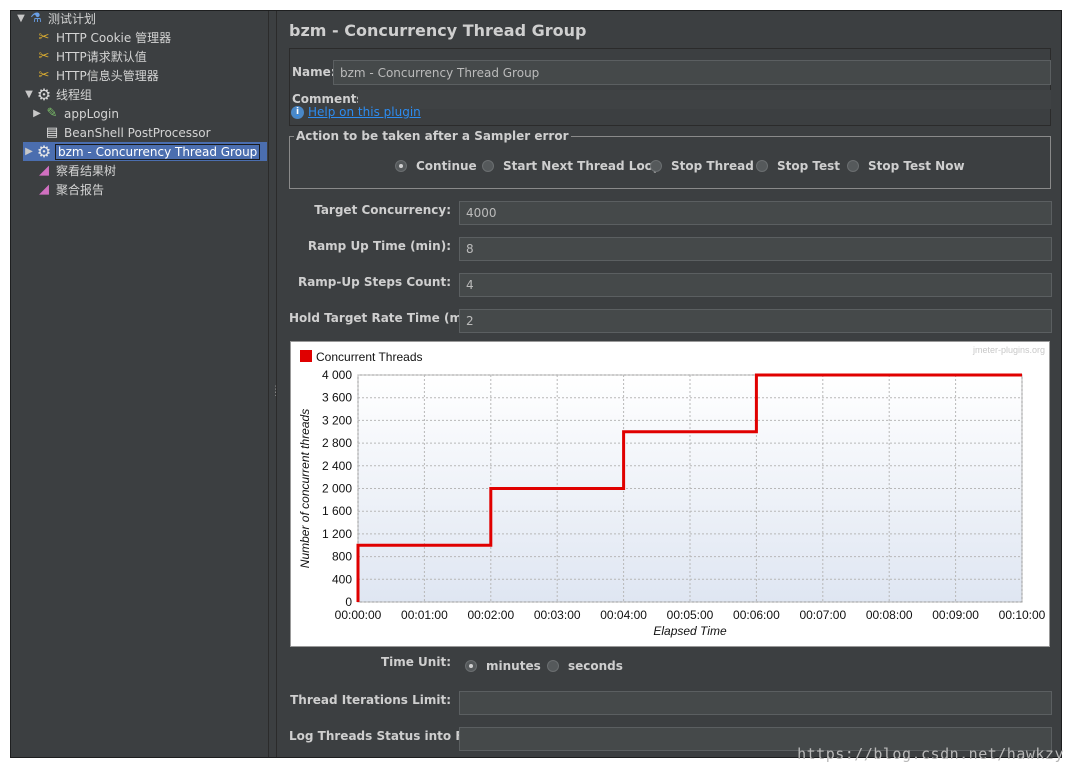 The width and height of the screenshot is (1072, 767). Describe the element at coordinates (374, 282) in the screenshot. I see `steps-count-label: Ramp-Up Steps Count:` at that location.